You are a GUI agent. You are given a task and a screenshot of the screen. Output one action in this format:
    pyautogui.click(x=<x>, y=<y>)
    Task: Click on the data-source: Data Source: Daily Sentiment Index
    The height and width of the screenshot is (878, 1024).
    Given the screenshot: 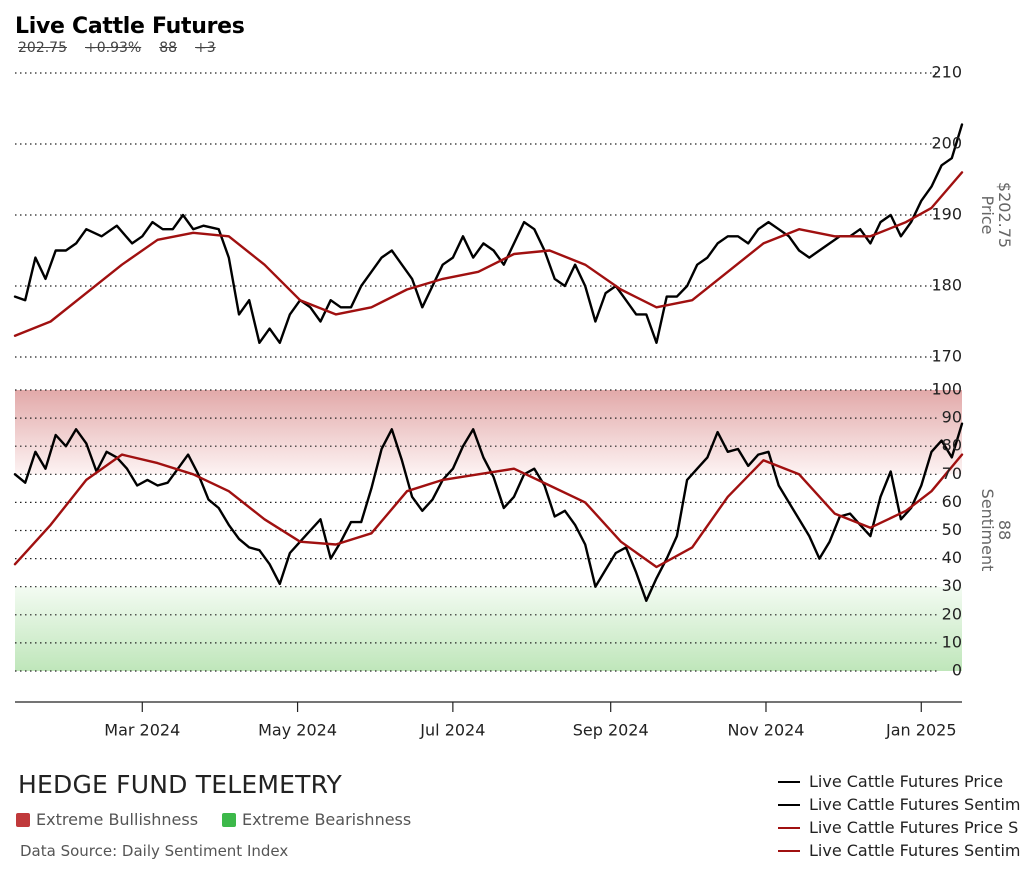 What is the action you would take?
    pyautogui.click(x=154, y=851)
    